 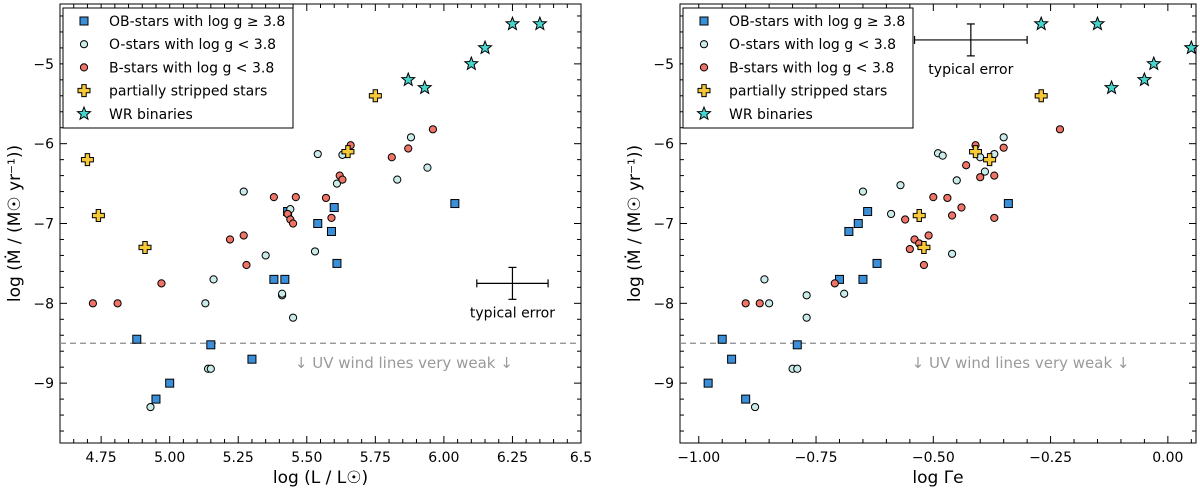 I want to click on x-tick-label: 6.5, so click(x=581, y=458).